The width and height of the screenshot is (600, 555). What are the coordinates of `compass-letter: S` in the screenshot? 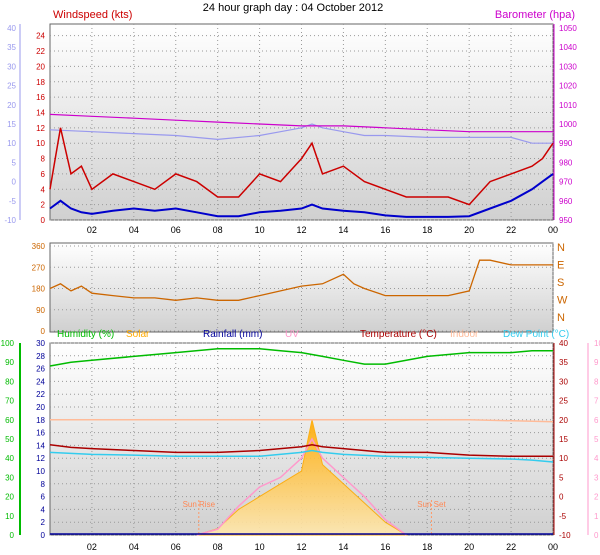 It's located at (560, 283).